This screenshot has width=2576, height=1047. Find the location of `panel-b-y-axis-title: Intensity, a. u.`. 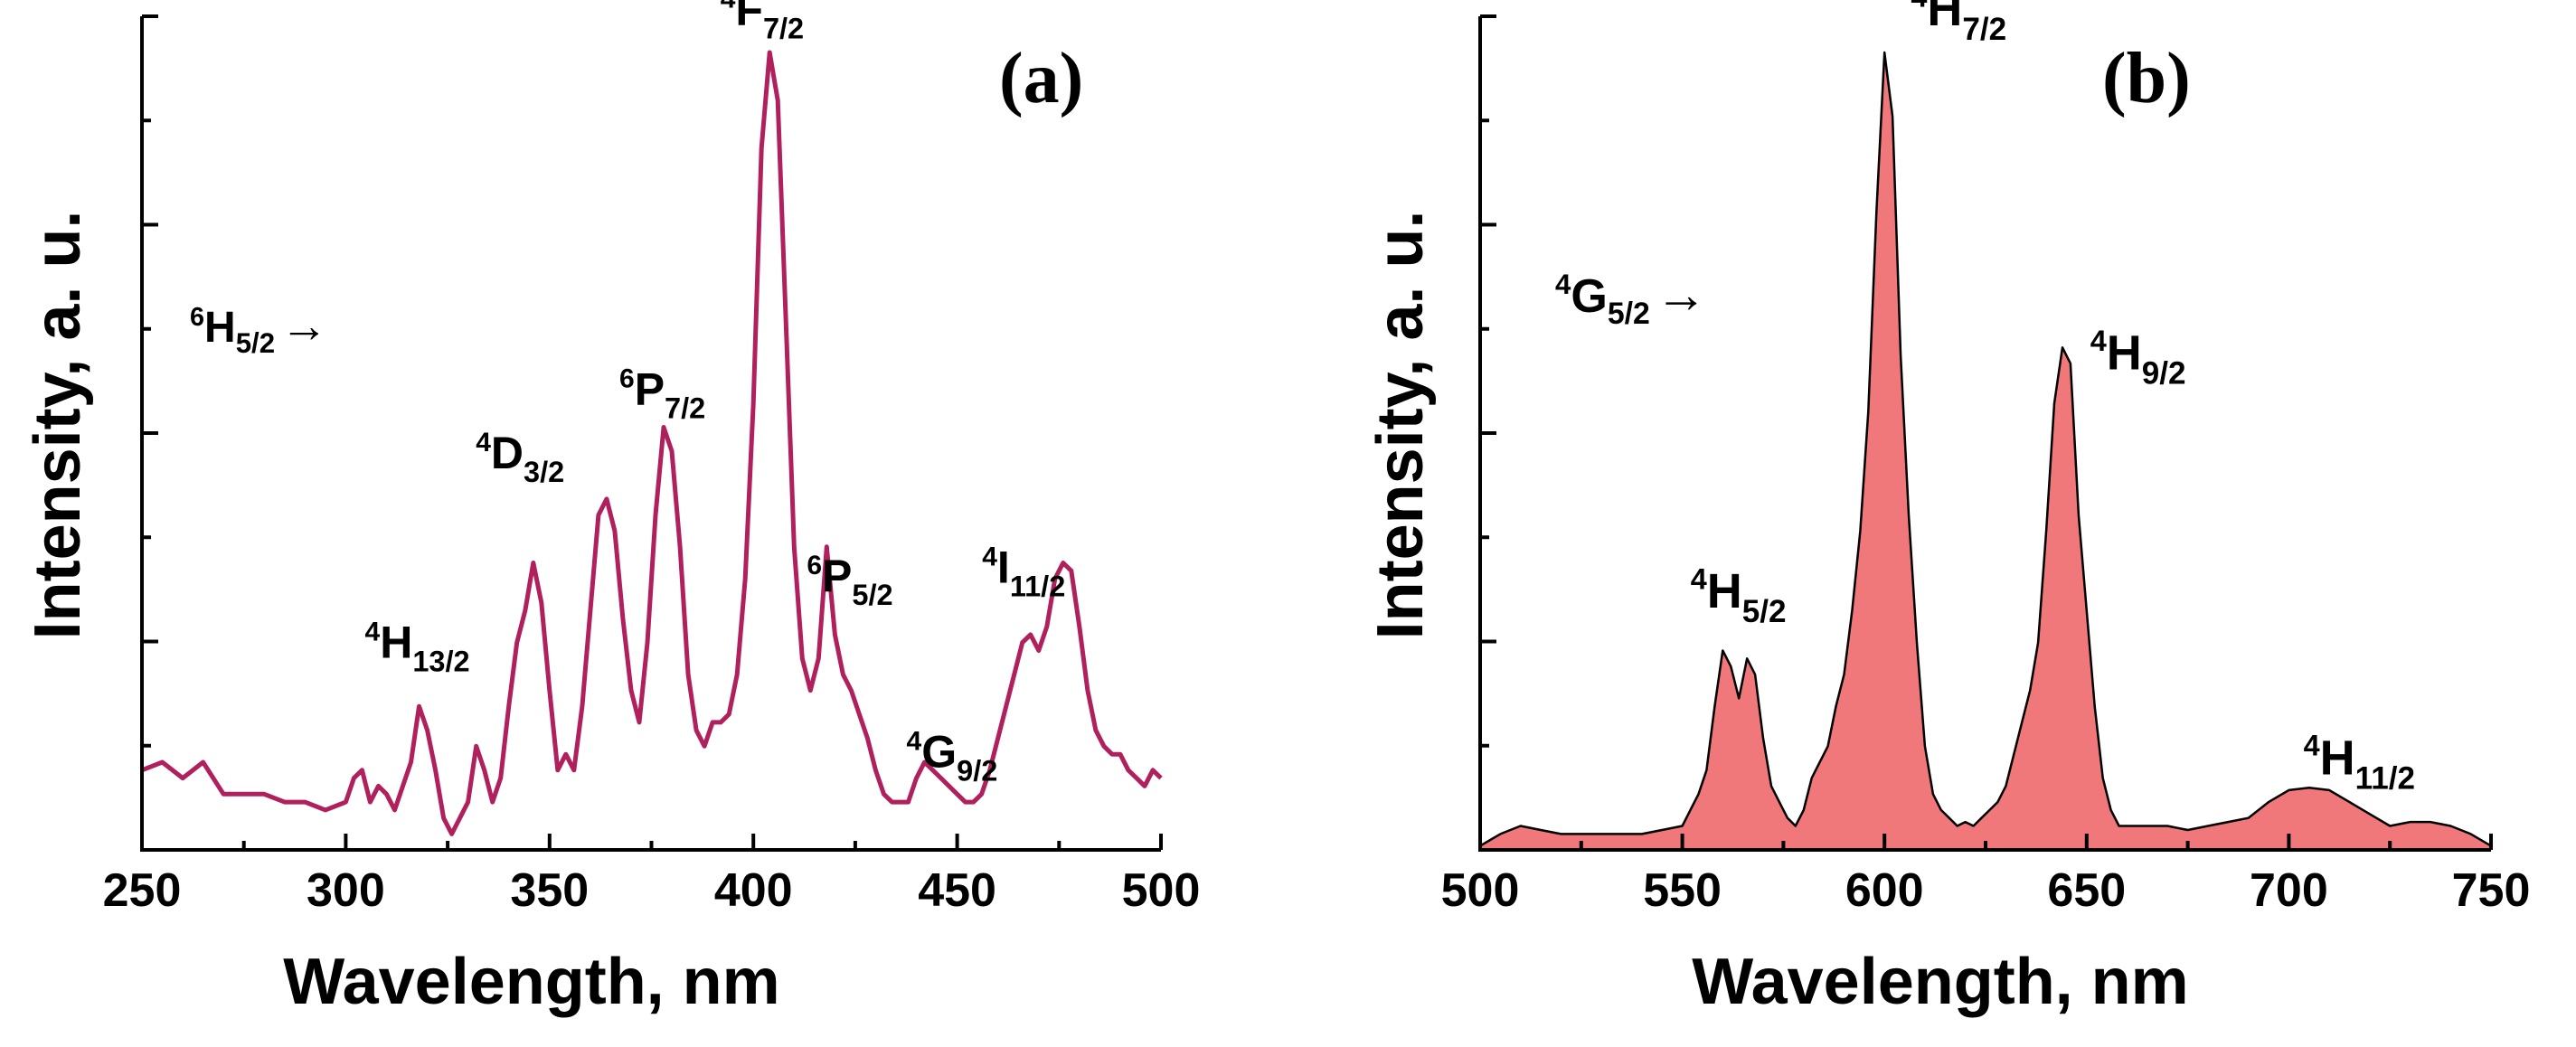

panel-b-y-axis-title: Intensity, a. u. is located at coordinates (1400, 425).